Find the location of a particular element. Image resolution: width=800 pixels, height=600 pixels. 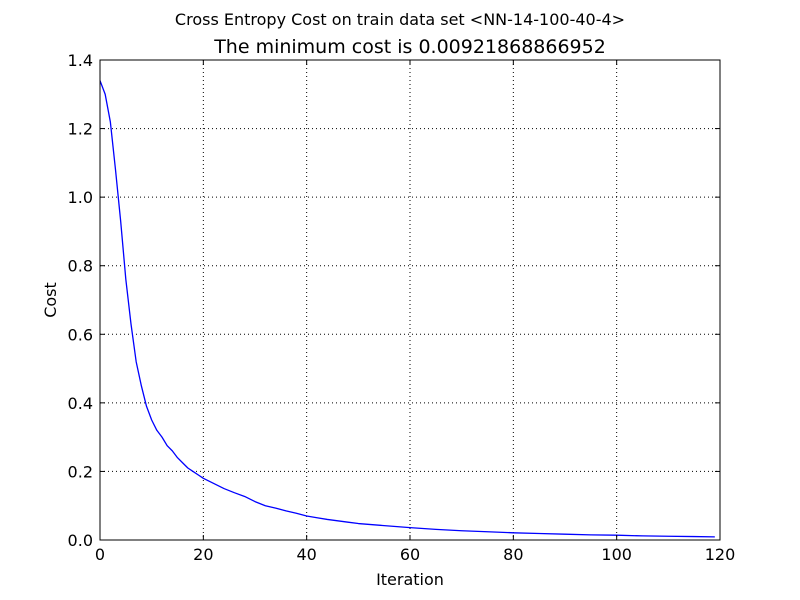

y-tick-label: 1.2 is located at coordinates (80, 129).